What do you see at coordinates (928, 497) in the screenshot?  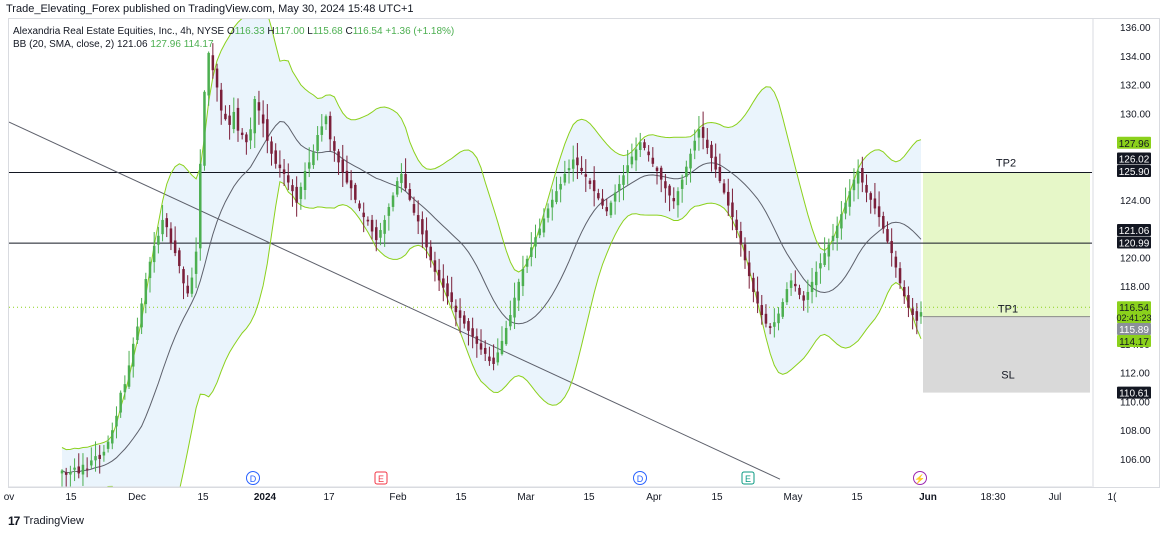 I see `x-tick-label: Jun` at bounding box center [928, 497].